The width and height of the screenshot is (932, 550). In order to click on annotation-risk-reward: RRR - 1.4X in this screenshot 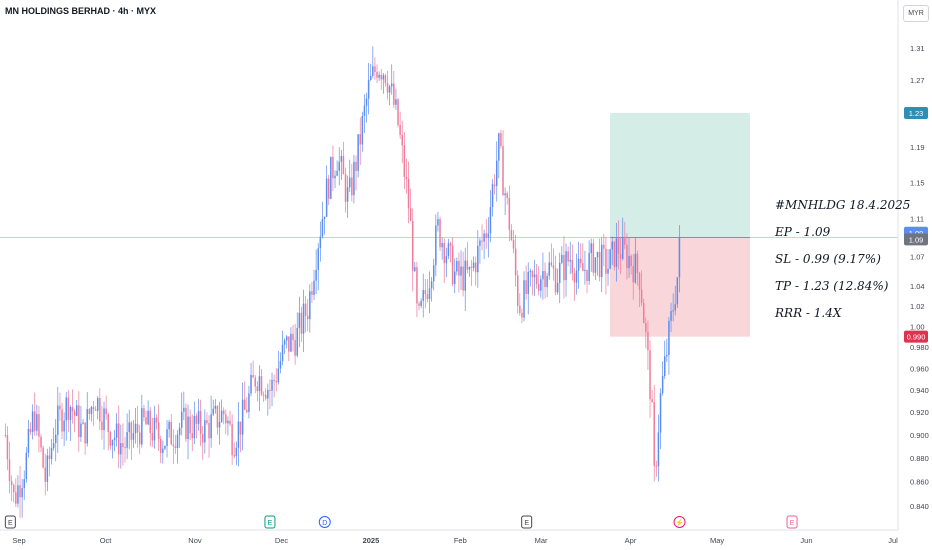, I will do `click(808, 313)`.